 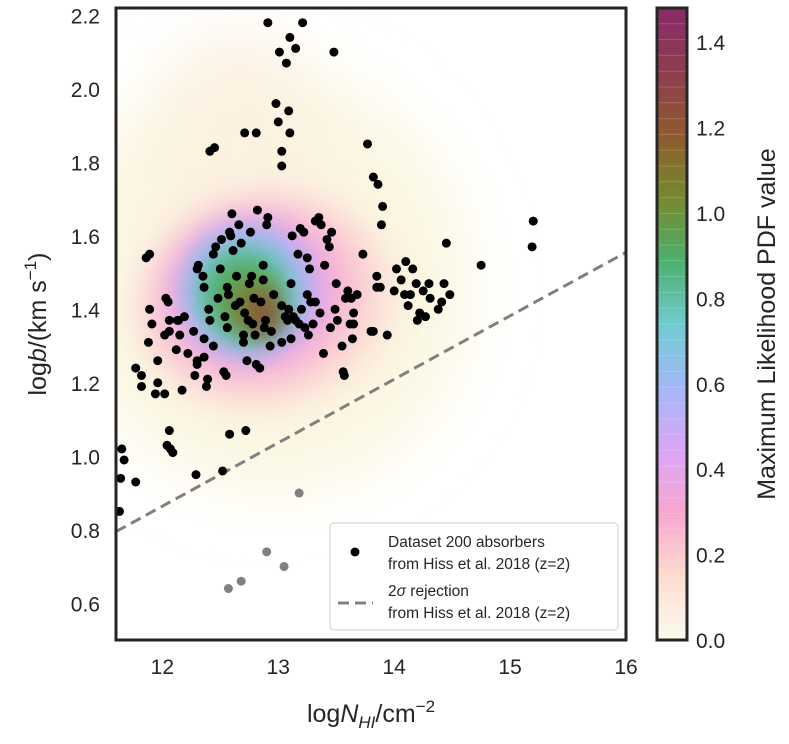 What do you see at coordinates (85, 16) in the screenshot?
I see `y-tick-label: 2.2` at bounding box center [85, 16].